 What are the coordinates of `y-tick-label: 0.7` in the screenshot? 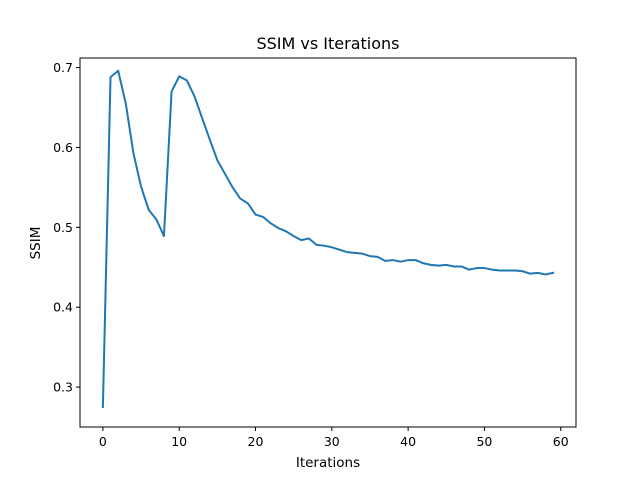 It's located at (63, 67).